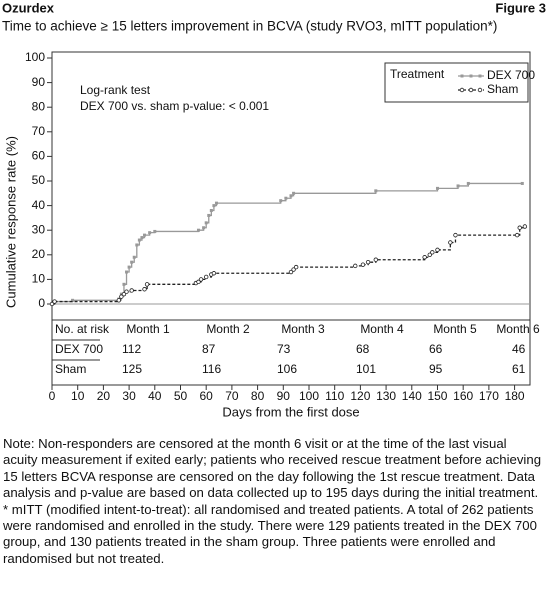 This screenshot has height=601, width=549. I want to click on y-tick-label: 20, so click(39, 254).